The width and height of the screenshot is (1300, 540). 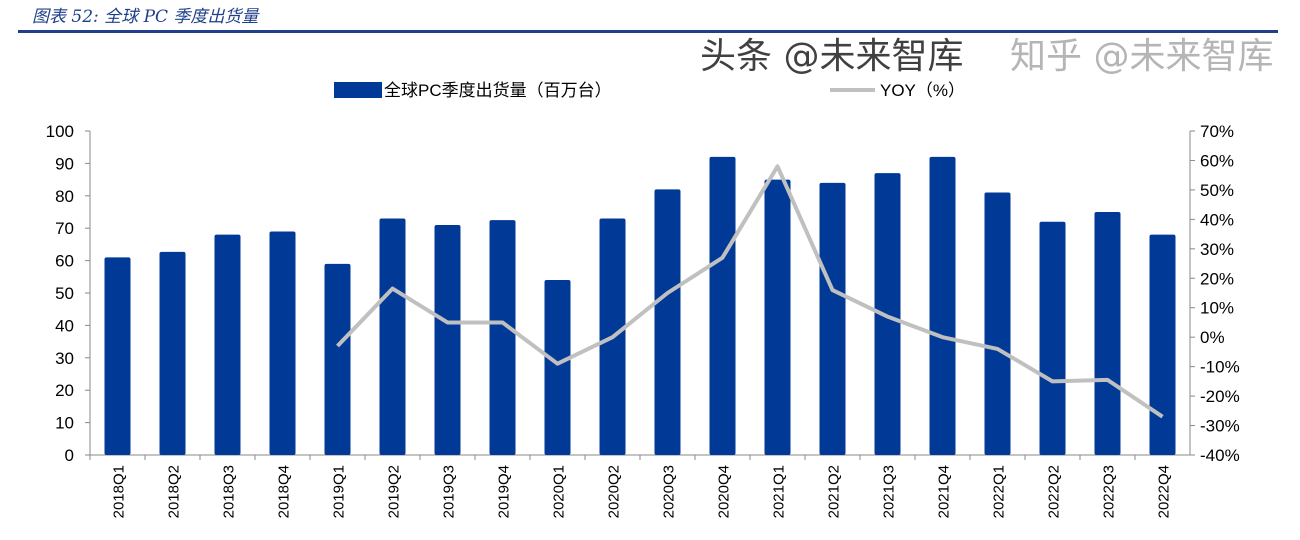 What do you see at coordinates (284, 491) in the screenshot?
I see `x-tick-label: 2018Q4` at bounding box center [284, 491].